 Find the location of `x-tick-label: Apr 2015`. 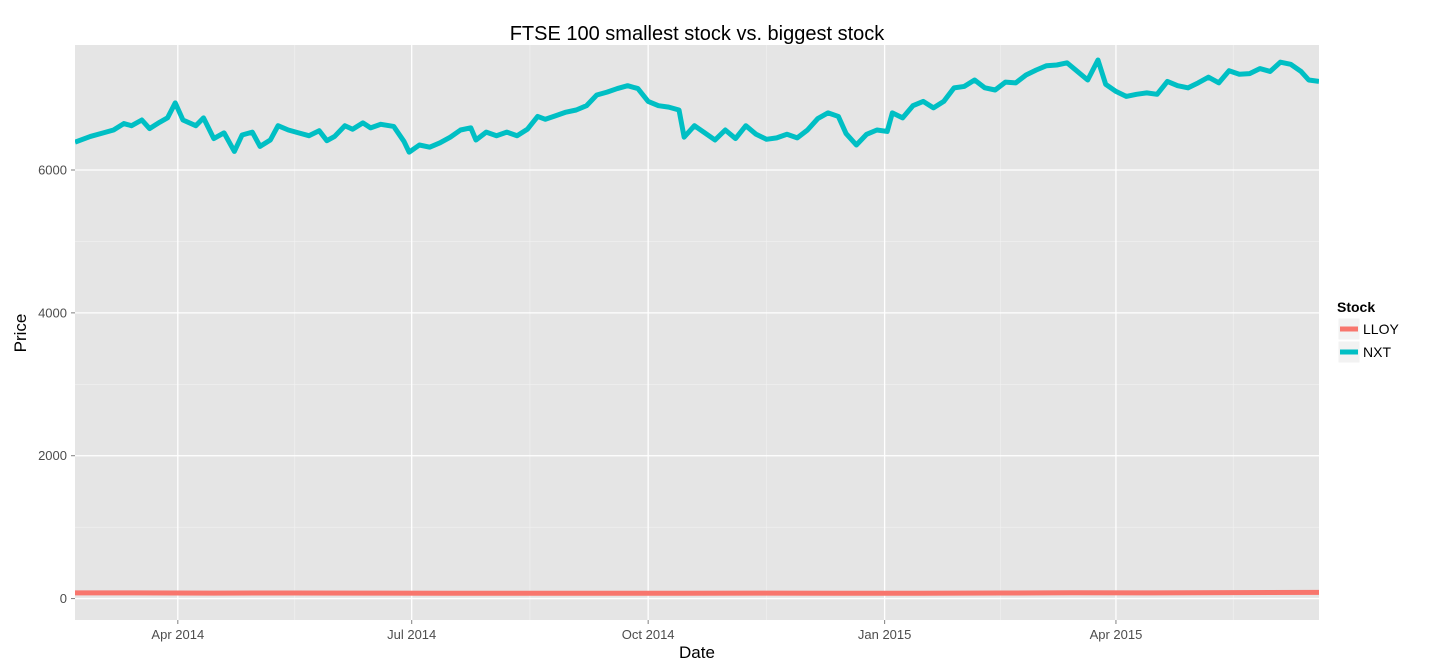

x-tick-label: Apr 2015 is located at coordinates (1116, 634).